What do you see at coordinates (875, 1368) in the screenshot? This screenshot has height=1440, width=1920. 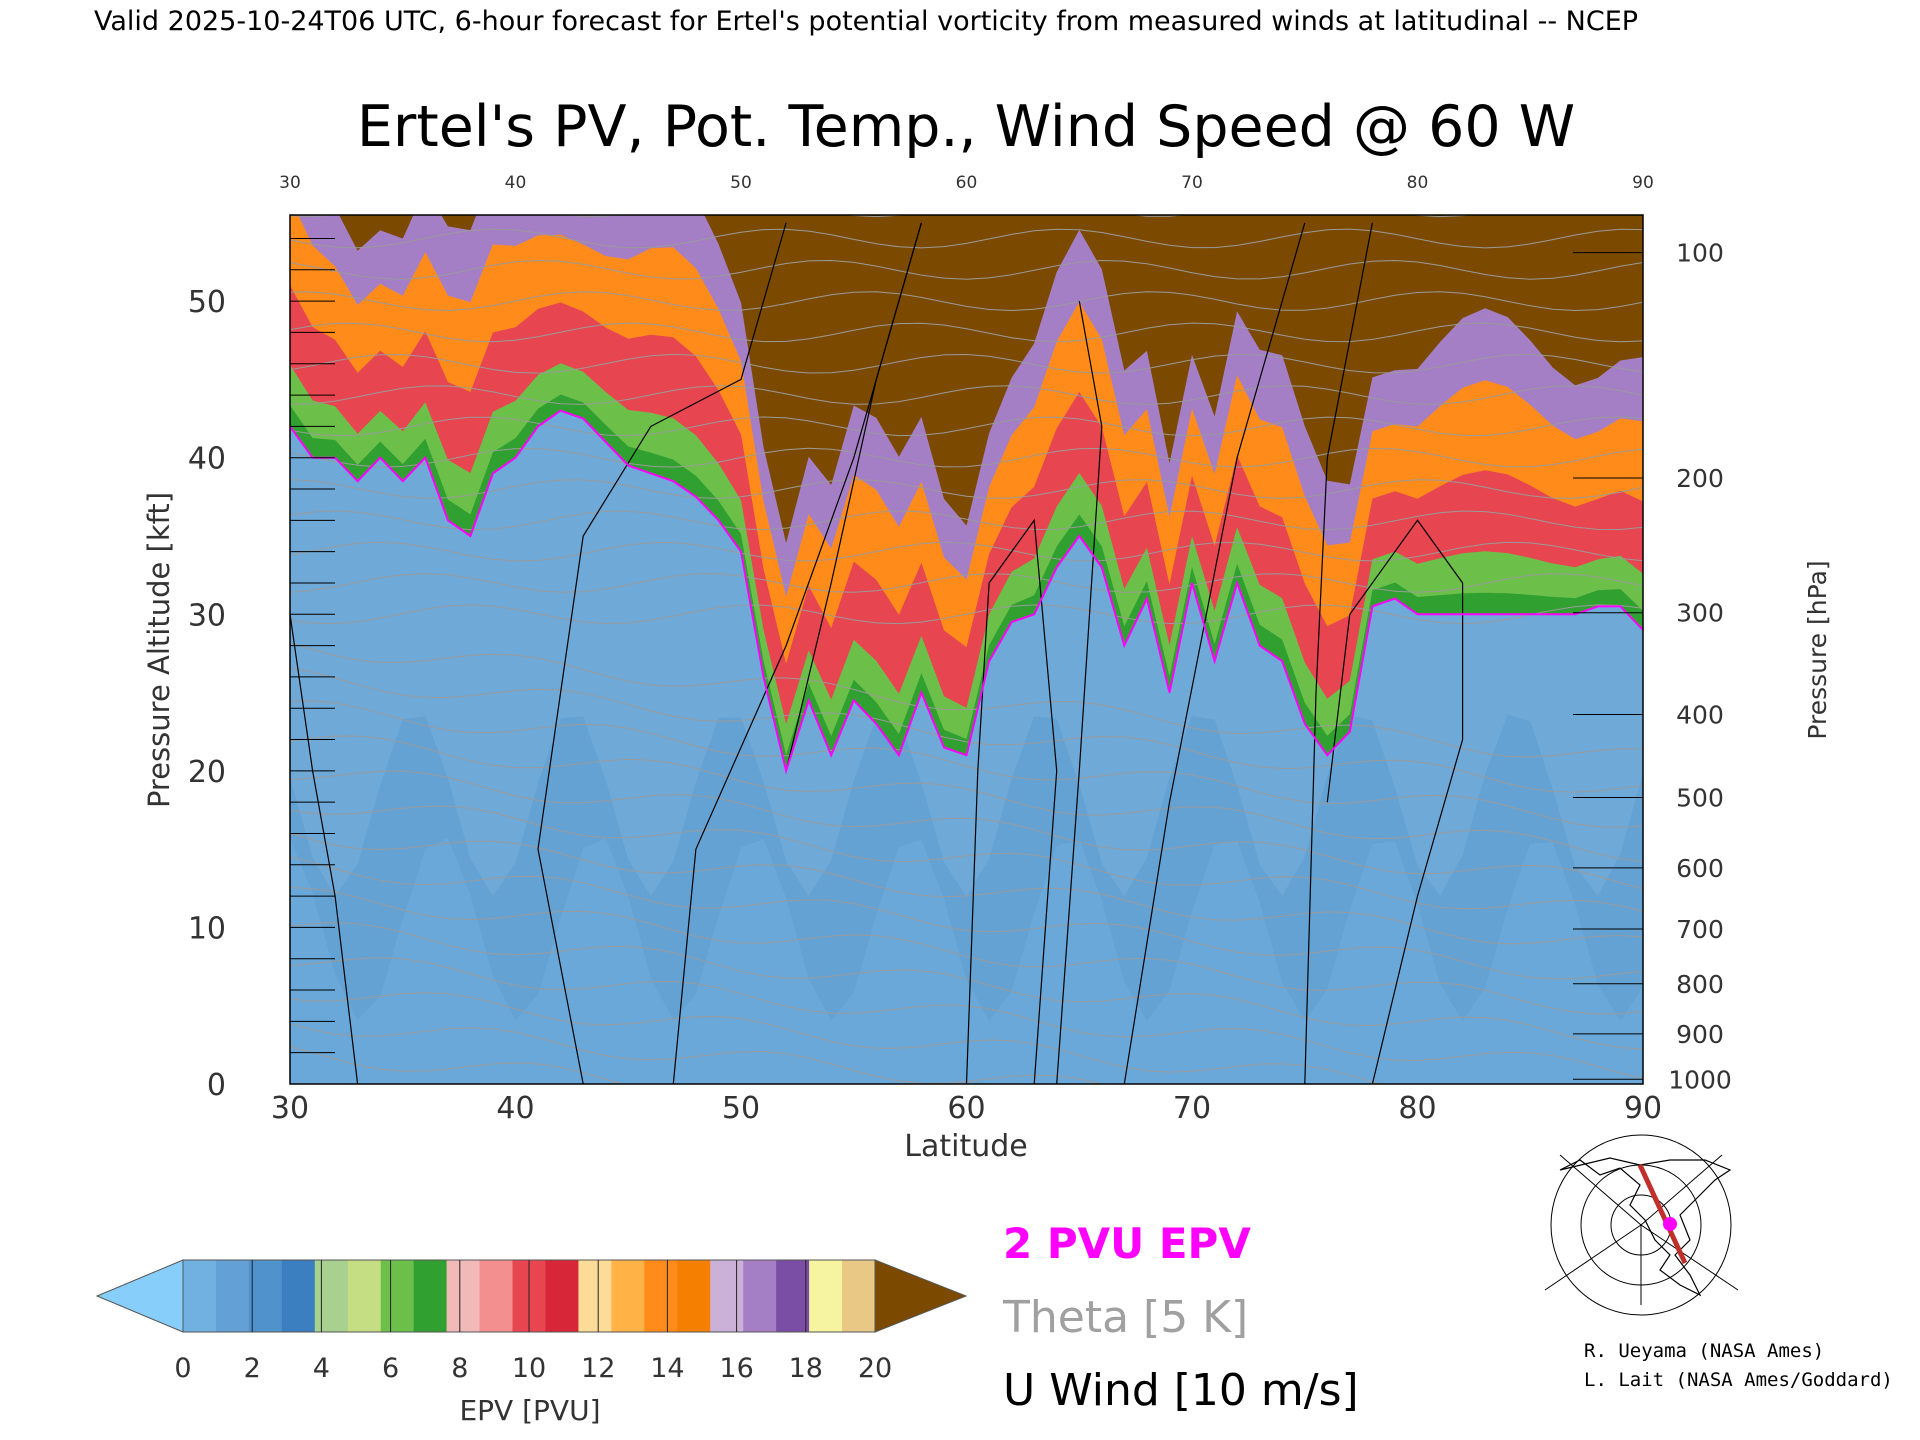 I see `colorbar-tick-label: 20` at bounding box center [875, 1368].